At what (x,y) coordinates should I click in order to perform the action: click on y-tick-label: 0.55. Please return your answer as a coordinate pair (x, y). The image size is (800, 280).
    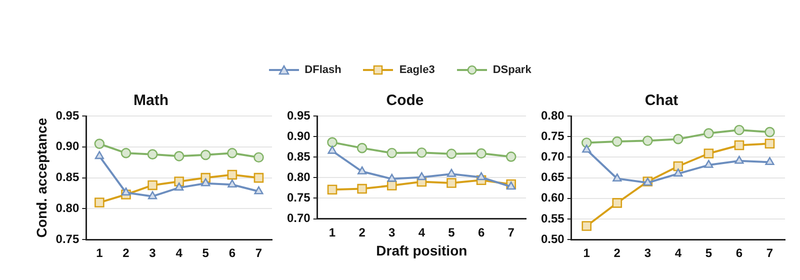
    Looking at the image, I should click on (552, 218).